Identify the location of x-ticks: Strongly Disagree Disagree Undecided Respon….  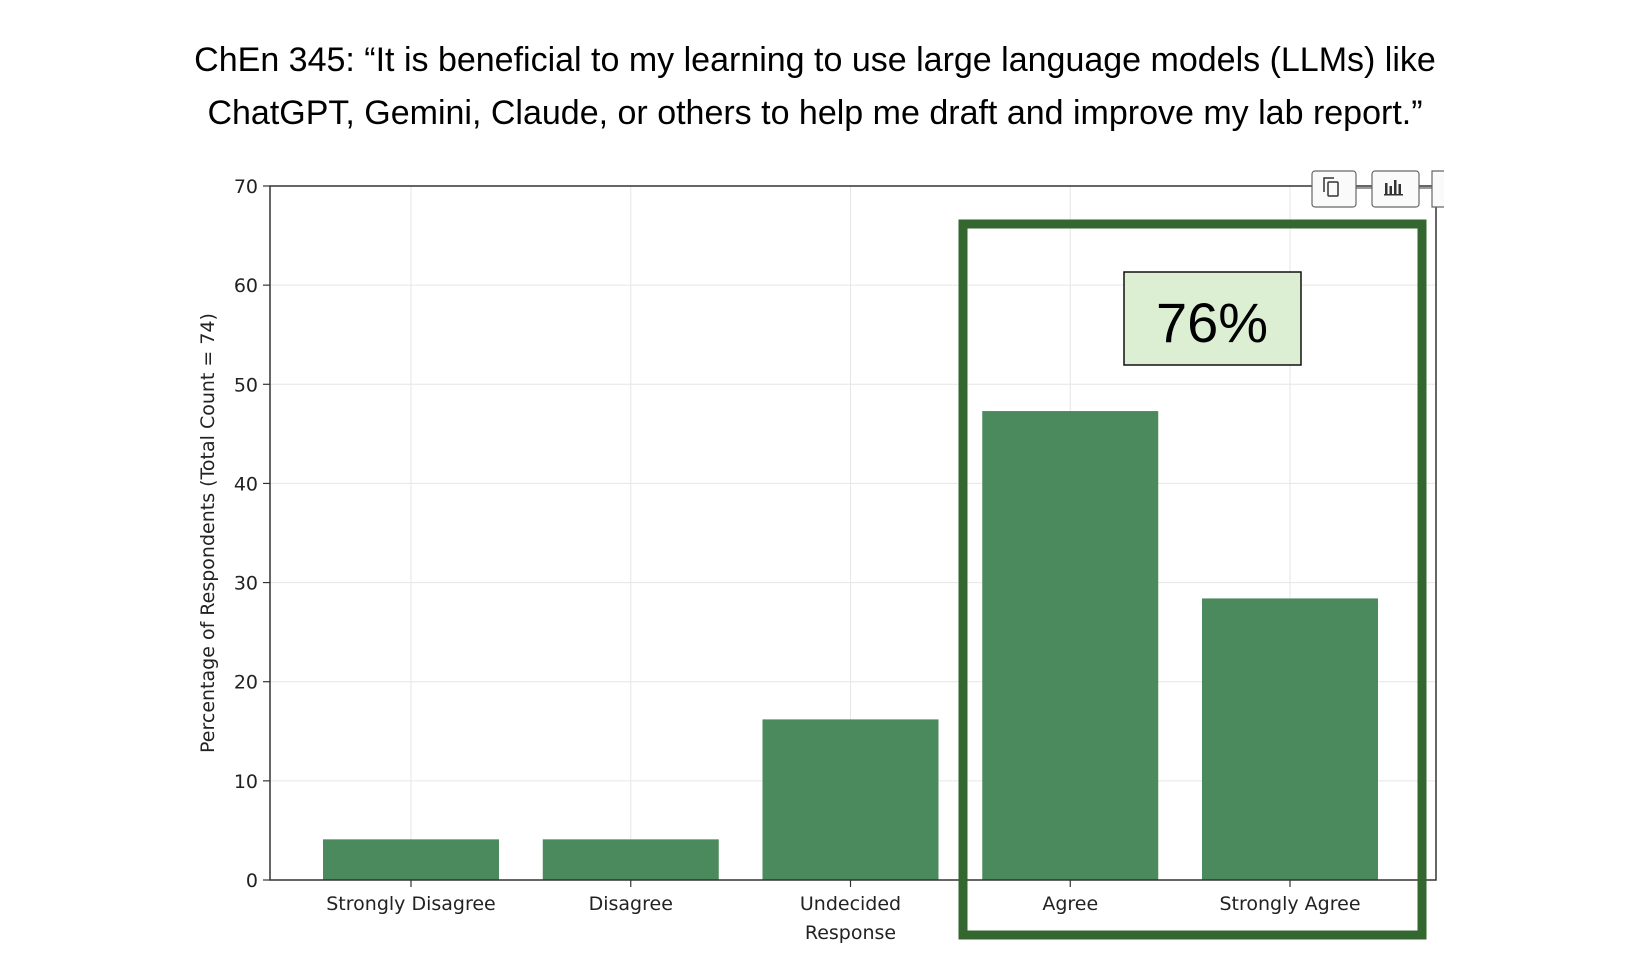
(843, 912).